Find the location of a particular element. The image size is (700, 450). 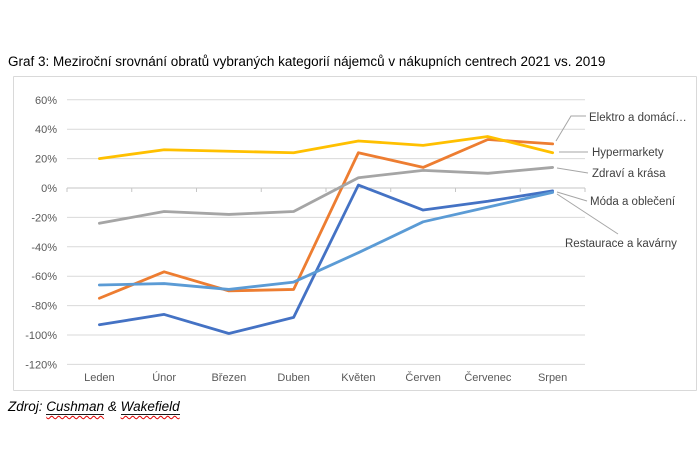

source-prefix: Zdroj: is located at coordinates (25, 406).